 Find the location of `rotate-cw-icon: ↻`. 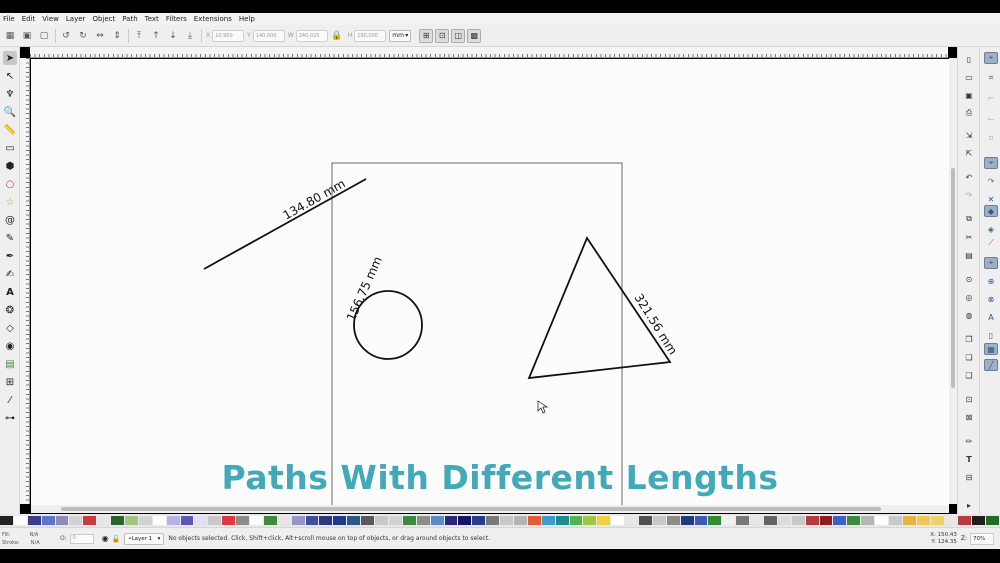

rotate-cw-icon: ↻ is located at coordinates (83, 35).